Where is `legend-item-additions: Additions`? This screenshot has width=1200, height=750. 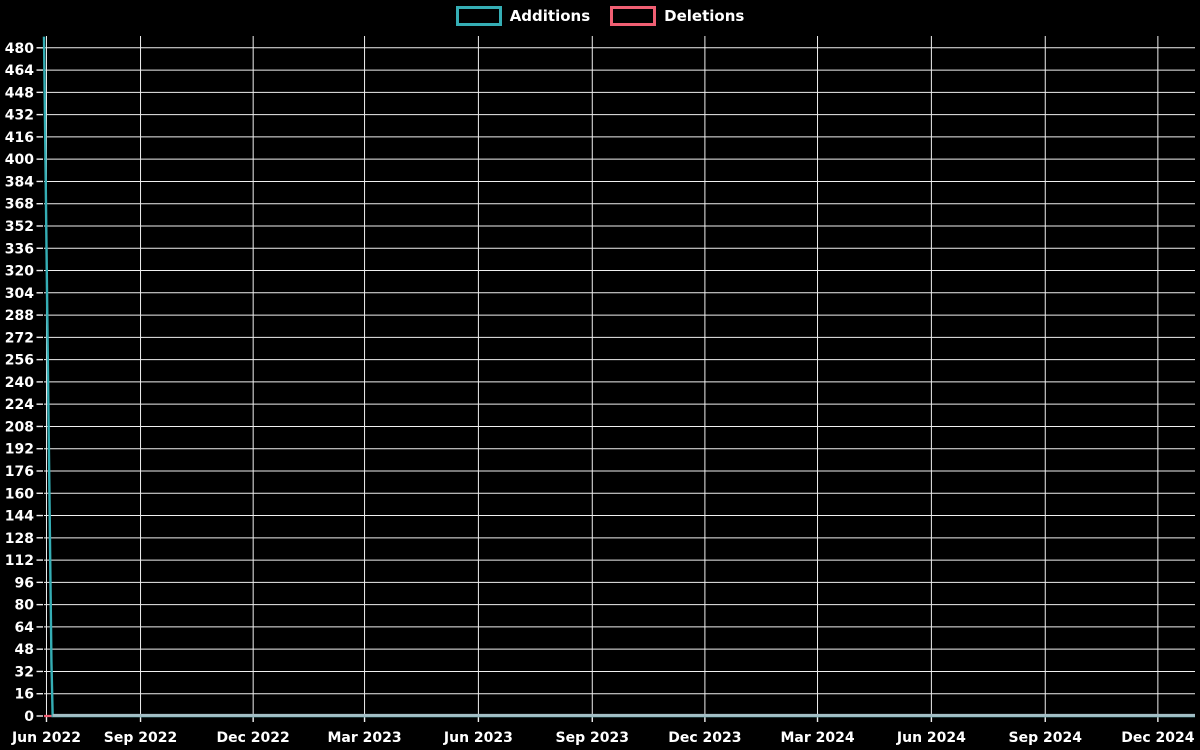 legend-item-additions: Additions is located at coordinates (523, 16).